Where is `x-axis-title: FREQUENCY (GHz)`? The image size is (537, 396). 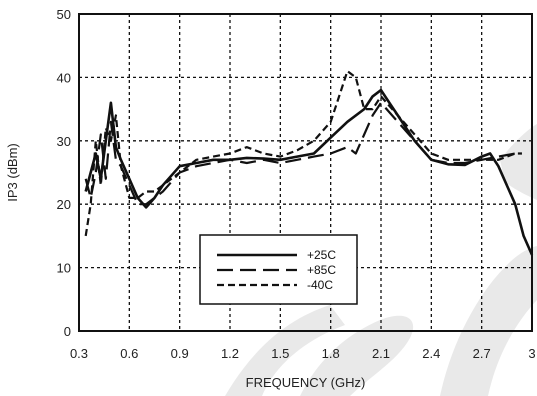 x-axis-title: FREQUENCY (GHz) is located at coordinates (306, 382).